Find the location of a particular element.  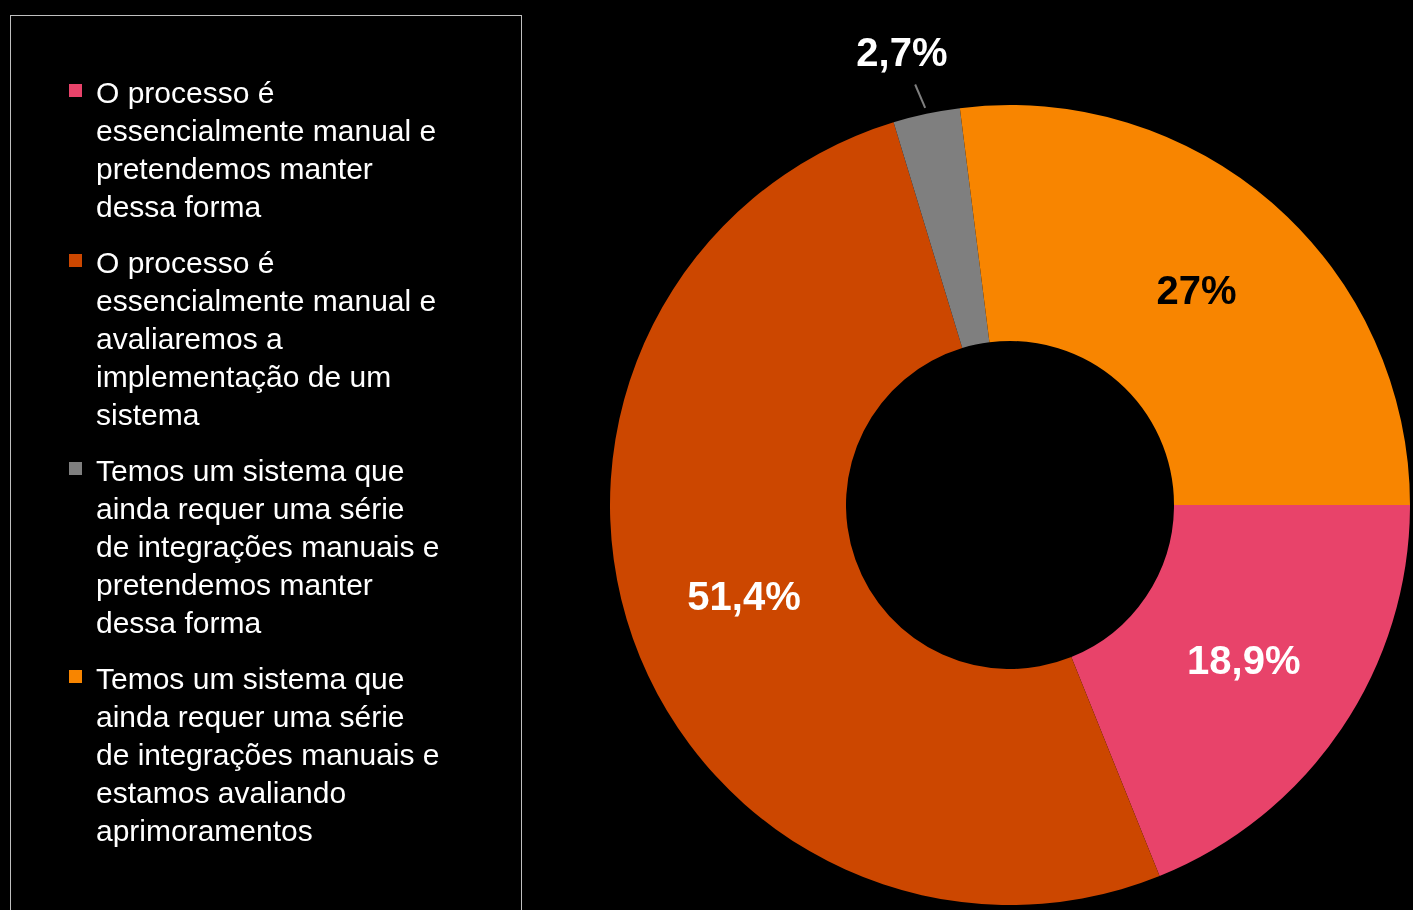

legend-label: O processo é essencialmente manual e pretendemos manter dessa forma is located at coordinates (267, 150).